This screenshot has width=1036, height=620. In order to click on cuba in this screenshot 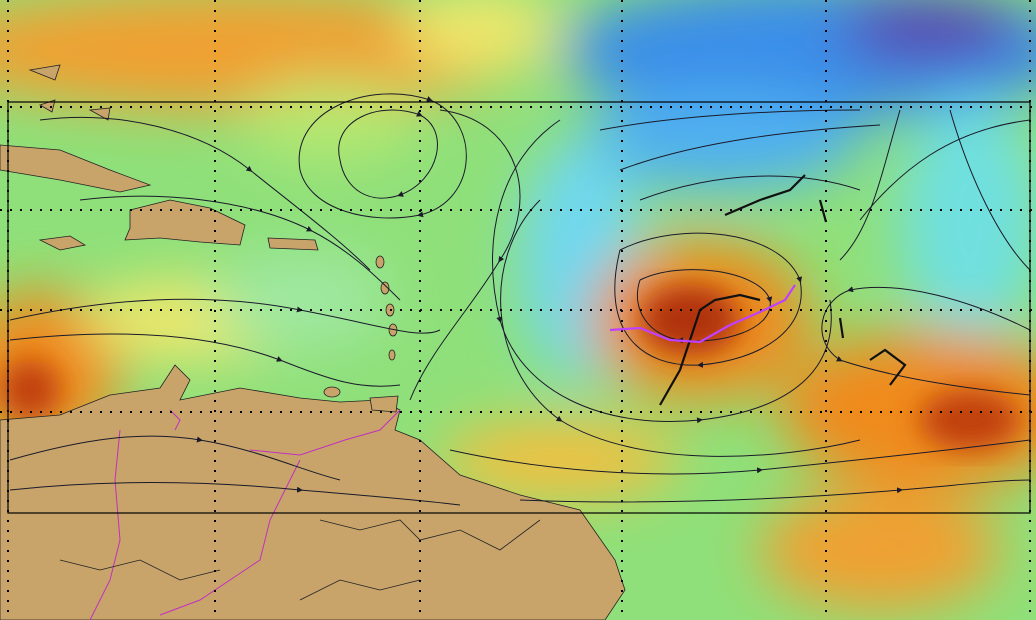, I will do `click(76, 168)`.